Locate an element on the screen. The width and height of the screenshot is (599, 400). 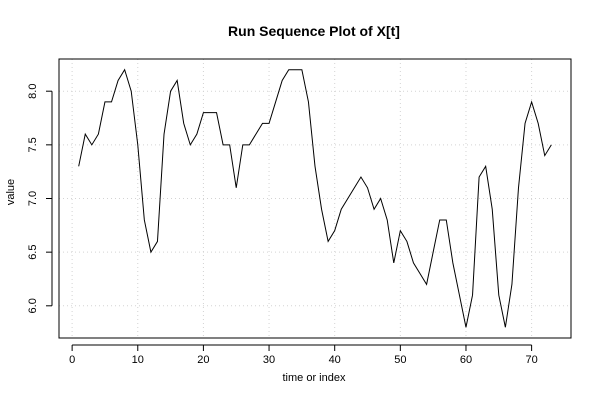
x-axis: 0 10 20 30 40 50 60 70 is located at coordinates (303, 355).